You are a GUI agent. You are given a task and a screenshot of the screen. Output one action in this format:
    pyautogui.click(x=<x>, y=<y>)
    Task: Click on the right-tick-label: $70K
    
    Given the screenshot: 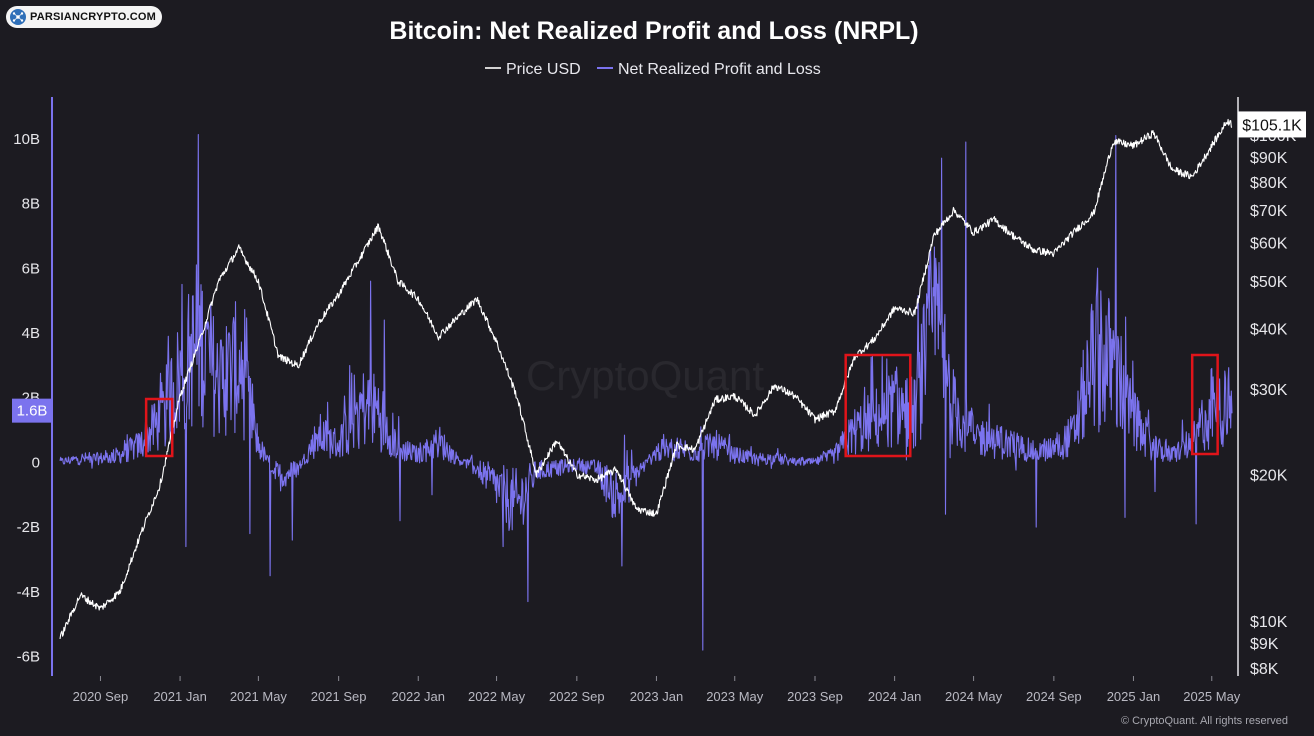 What is the action you would take?
    pyautogui.click(x=1269, y=211)
    